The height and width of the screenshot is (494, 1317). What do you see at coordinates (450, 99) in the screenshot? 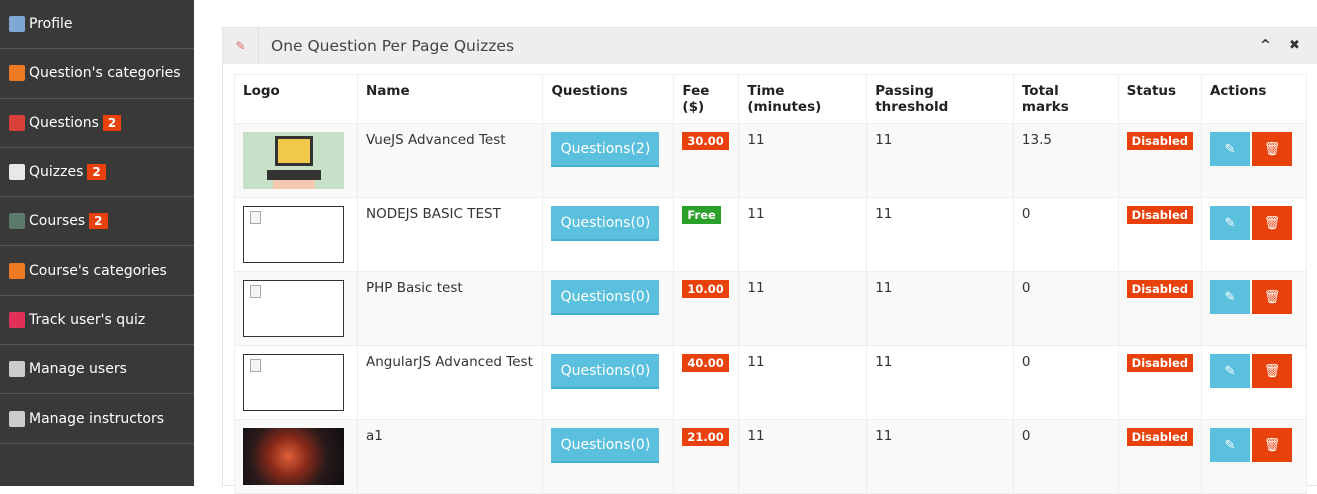
I see `column-header: Name` at bounding box center [450, 99].